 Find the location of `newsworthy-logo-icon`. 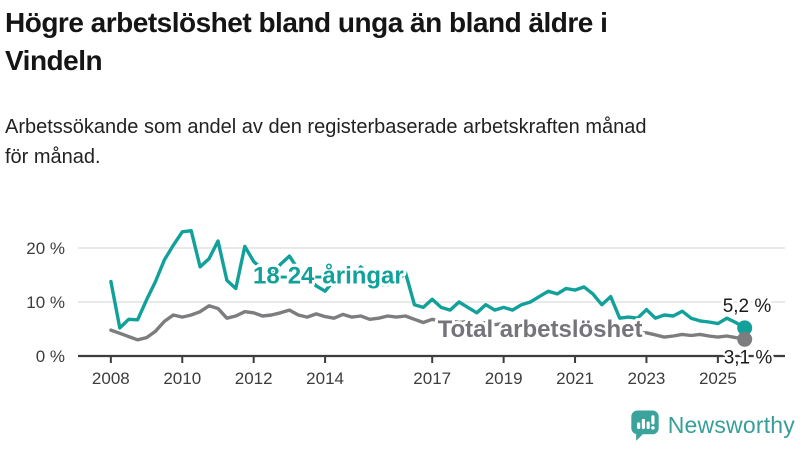

newsworthy-logo-icon is located at coordinates (645, 425).